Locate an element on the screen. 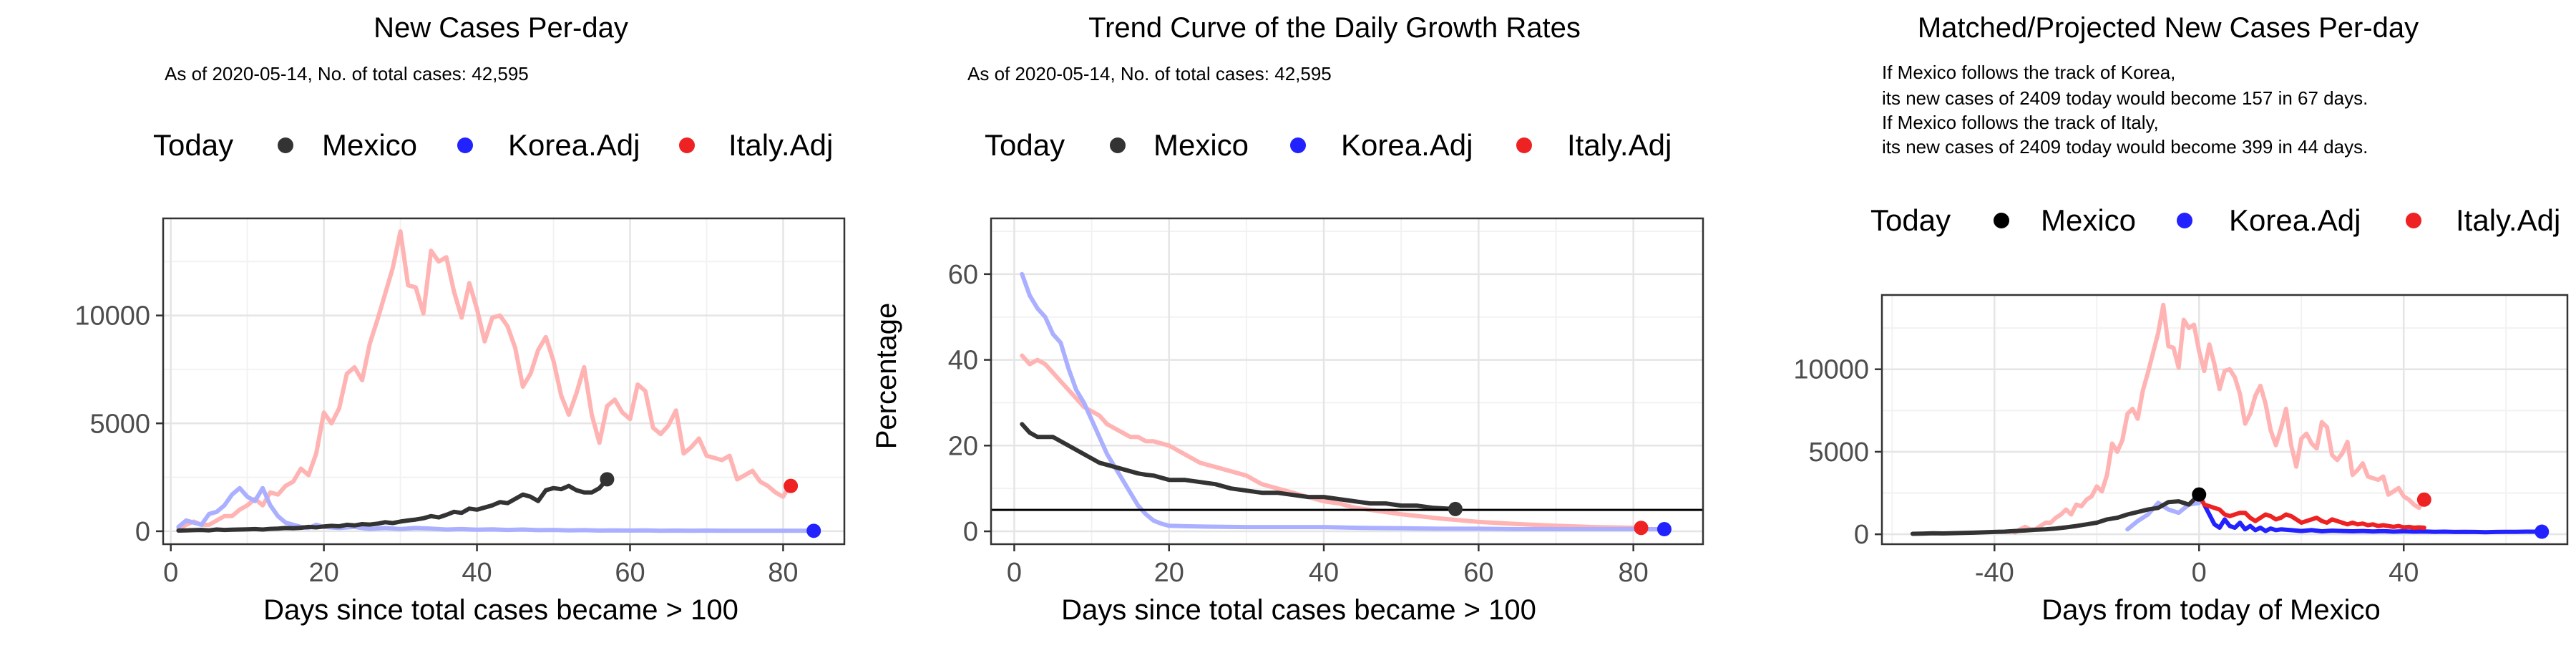 The image size is (2576, 648). chart-title: Trend Curve of the Daily Growth Rates is located at coordinates (1334, 28).